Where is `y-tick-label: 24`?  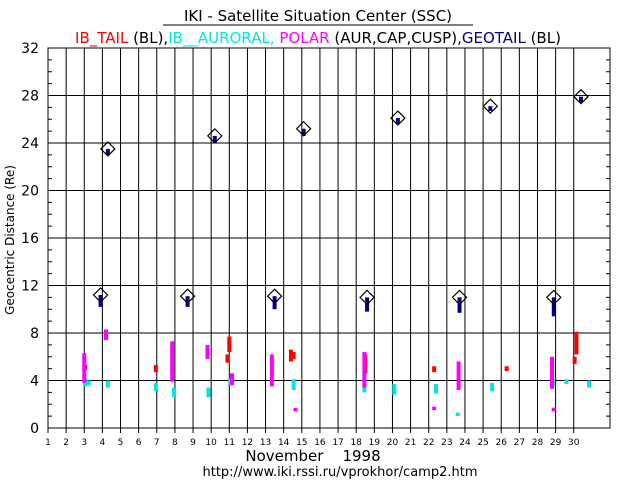
y-tick-label: 24 is located at coordinates (30, 144).